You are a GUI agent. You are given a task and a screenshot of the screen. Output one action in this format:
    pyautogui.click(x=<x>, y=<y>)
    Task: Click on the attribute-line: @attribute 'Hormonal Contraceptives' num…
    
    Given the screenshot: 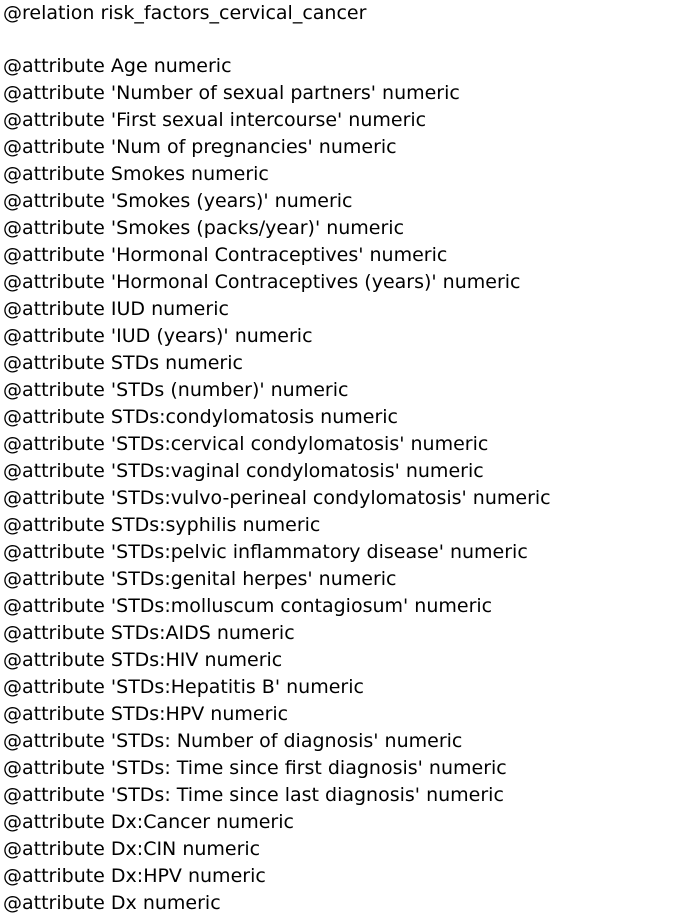 What is the action you would take?
    pyautogui.click(x=225, y=255)
    